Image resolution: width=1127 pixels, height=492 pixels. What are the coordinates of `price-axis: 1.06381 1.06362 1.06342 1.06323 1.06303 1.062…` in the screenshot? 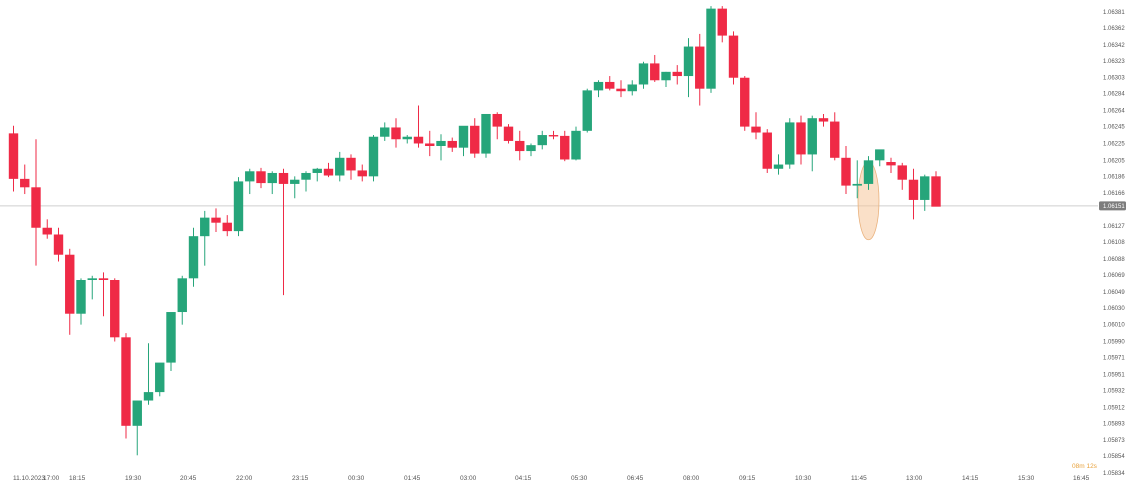 It's located at (1114, 243).